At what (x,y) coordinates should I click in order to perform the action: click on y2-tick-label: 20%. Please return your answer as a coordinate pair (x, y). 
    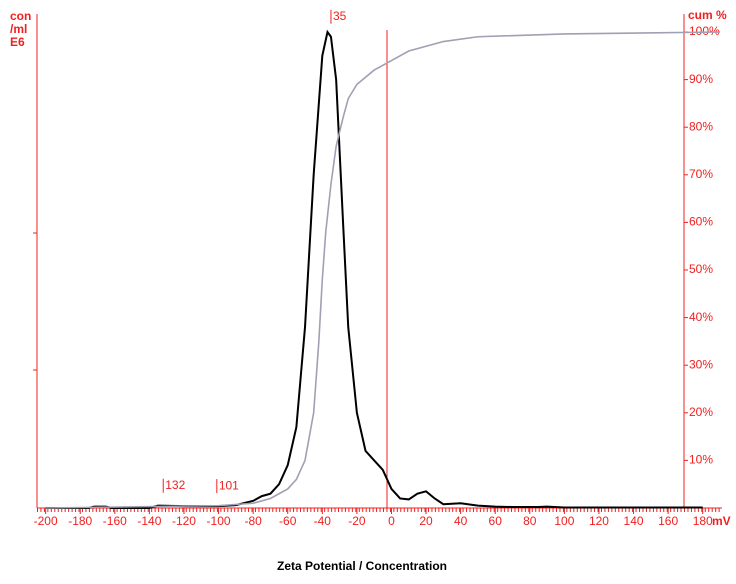
    Looking at the image, I should click on (701, 412).